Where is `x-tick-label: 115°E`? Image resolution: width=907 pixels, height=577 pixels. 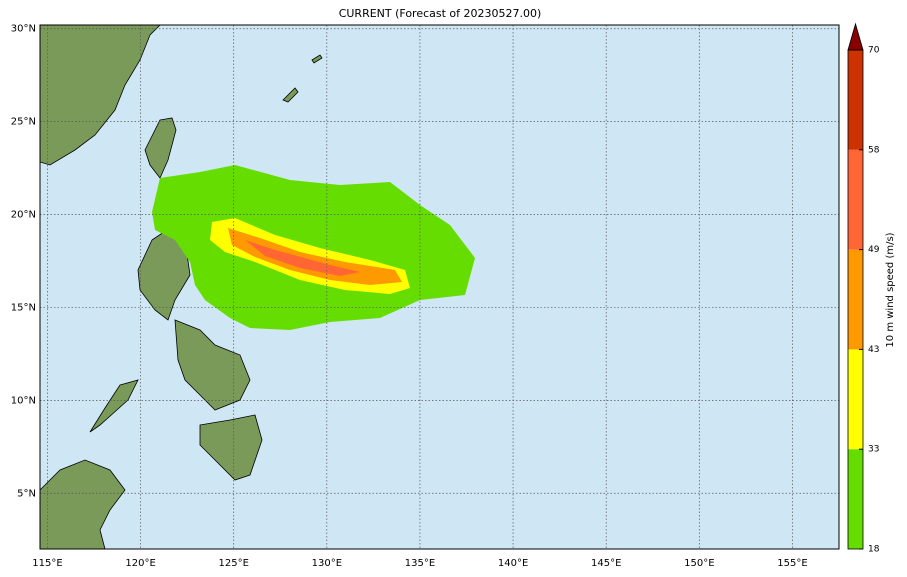 x-tick-label: 115°E is located at coordinates (47, 563).